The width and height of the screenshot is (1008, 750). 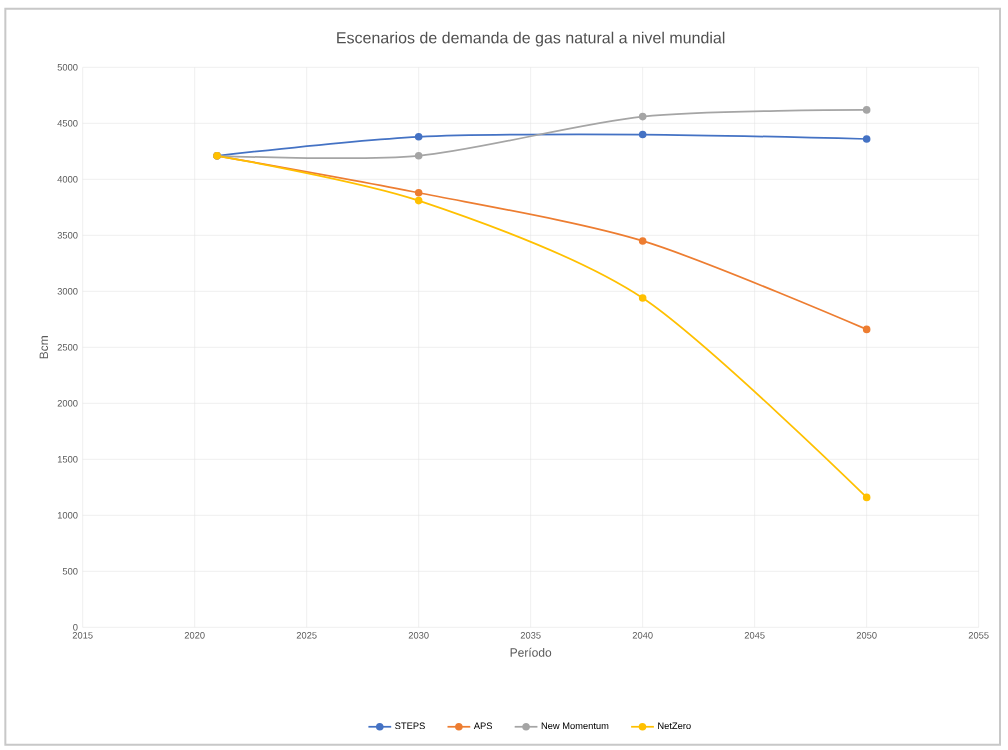 I want to click on x-tick-label: 2055, so click(x=978, y=635).